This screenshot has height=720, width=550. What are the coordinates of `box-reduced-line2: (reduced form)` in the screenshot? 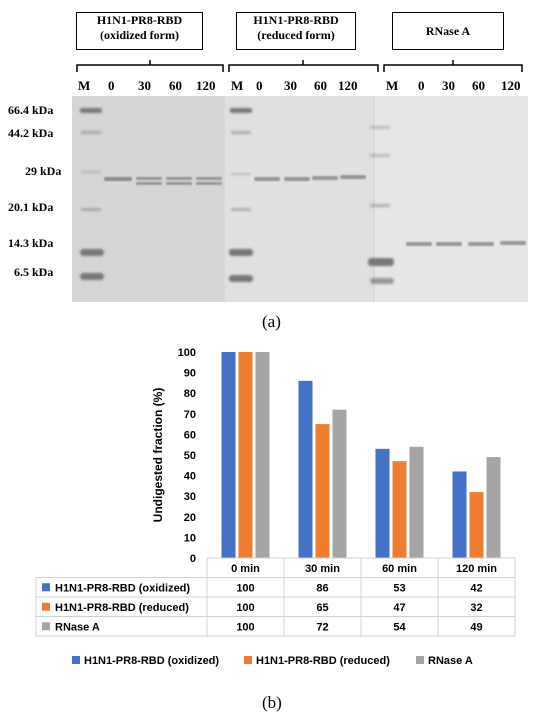 It's located at (296, 35).